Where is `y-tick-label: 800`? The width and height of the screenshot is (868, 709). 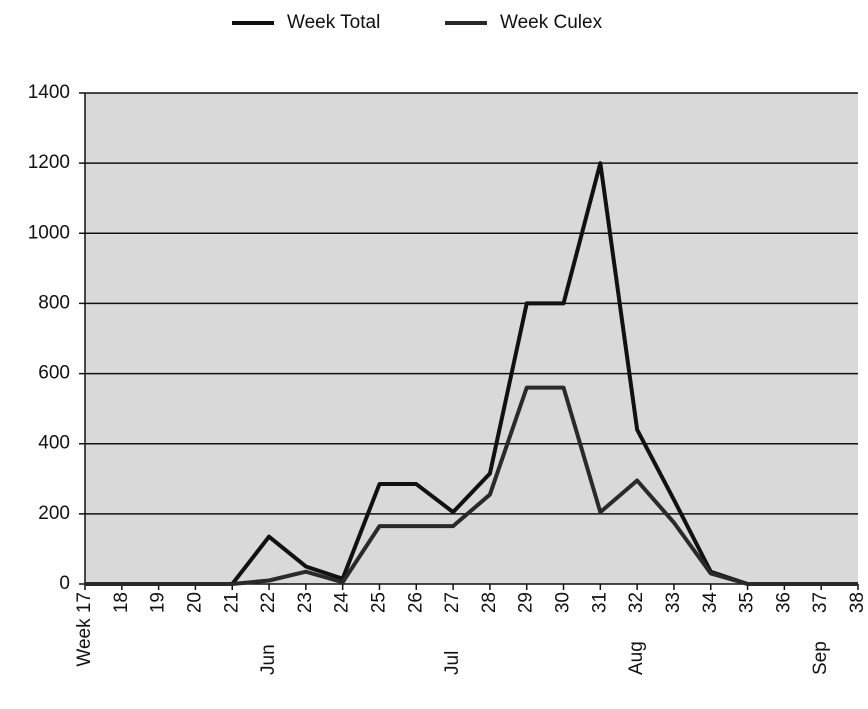
y-tick-label: 800 is located at coordinates (54, 302).